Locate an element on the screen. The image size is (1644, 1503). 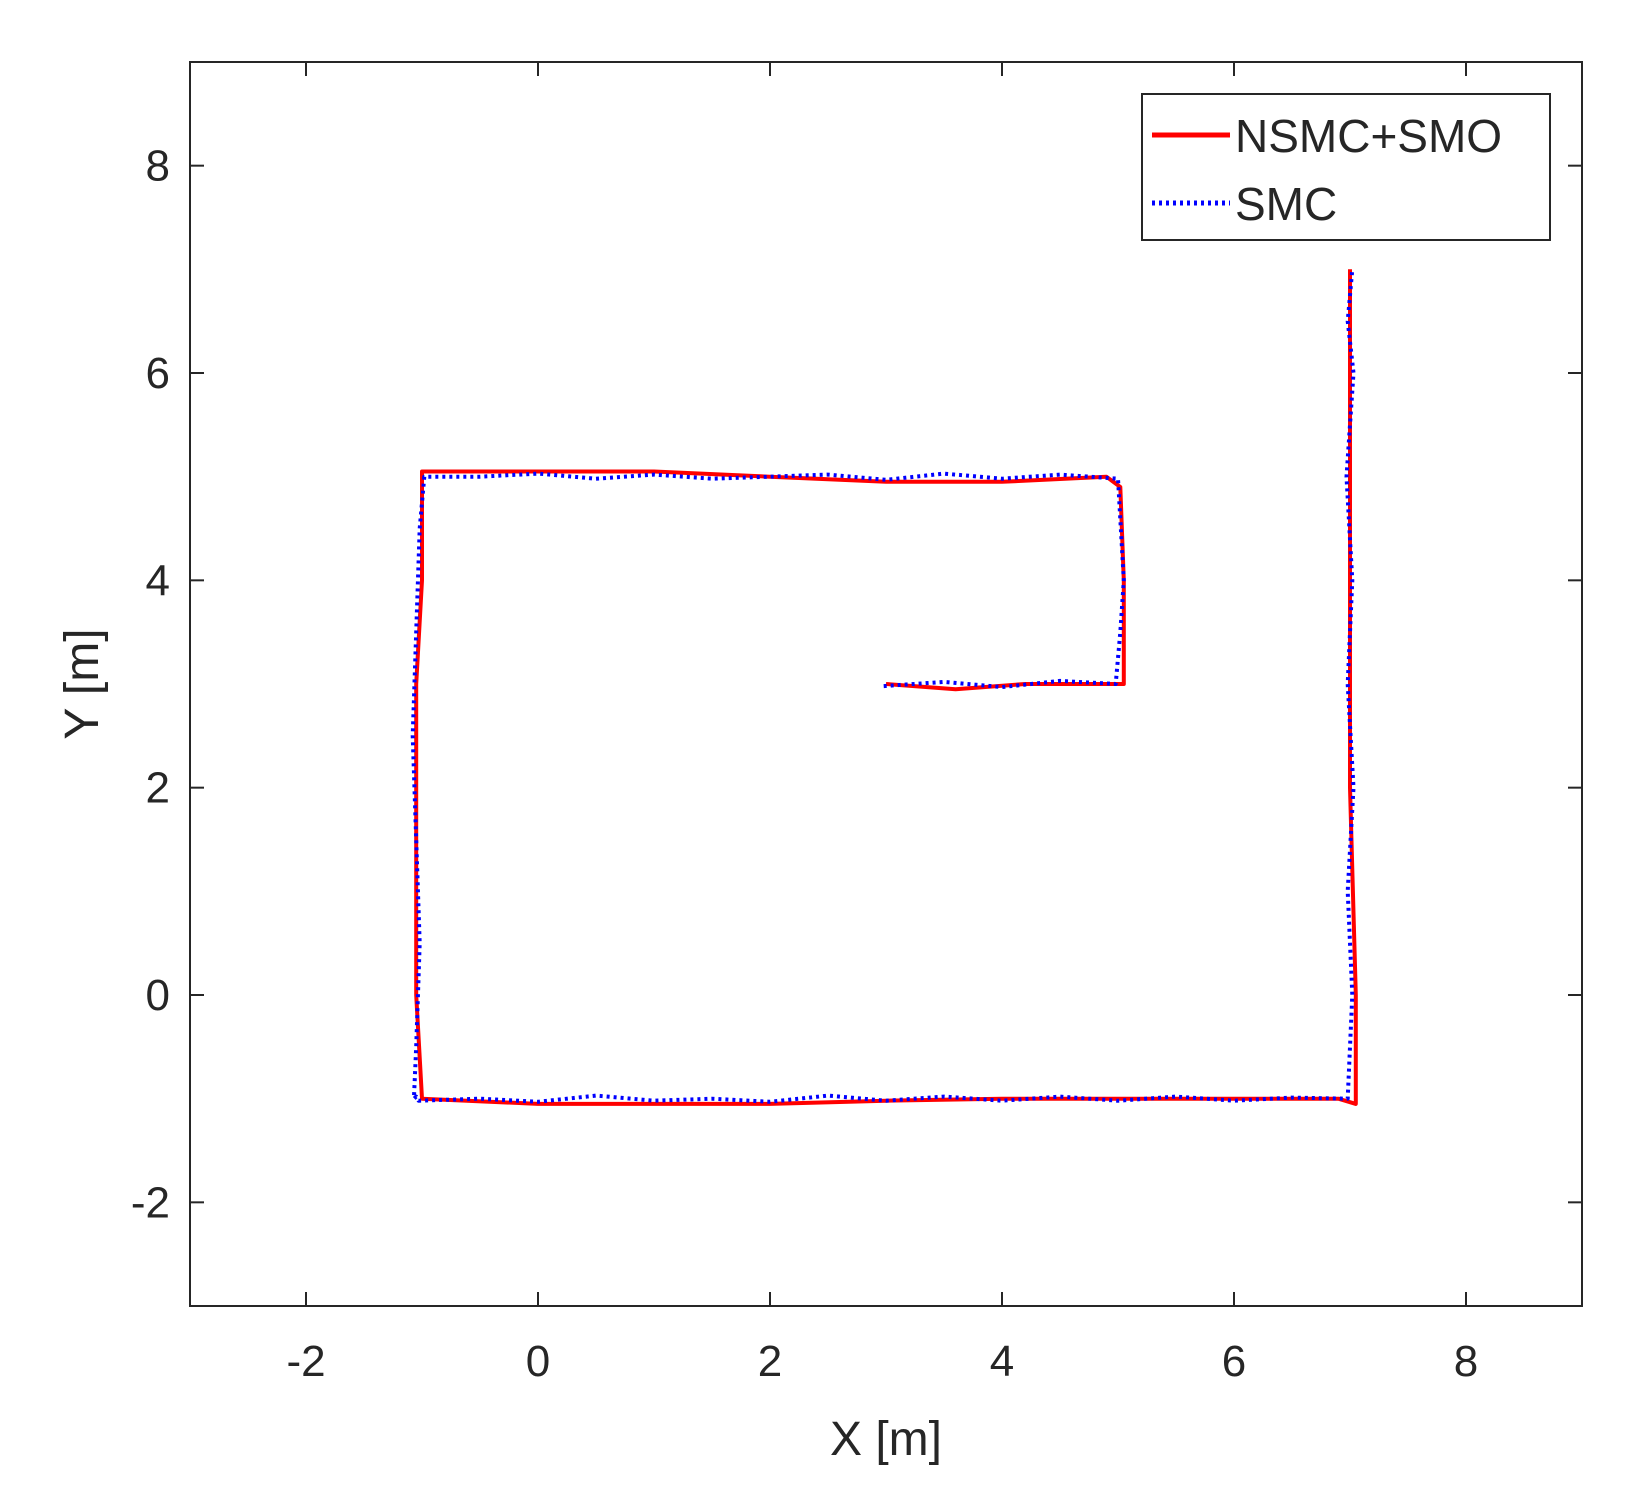
y-tick-label: 4 is located at coordinates (158, 580).